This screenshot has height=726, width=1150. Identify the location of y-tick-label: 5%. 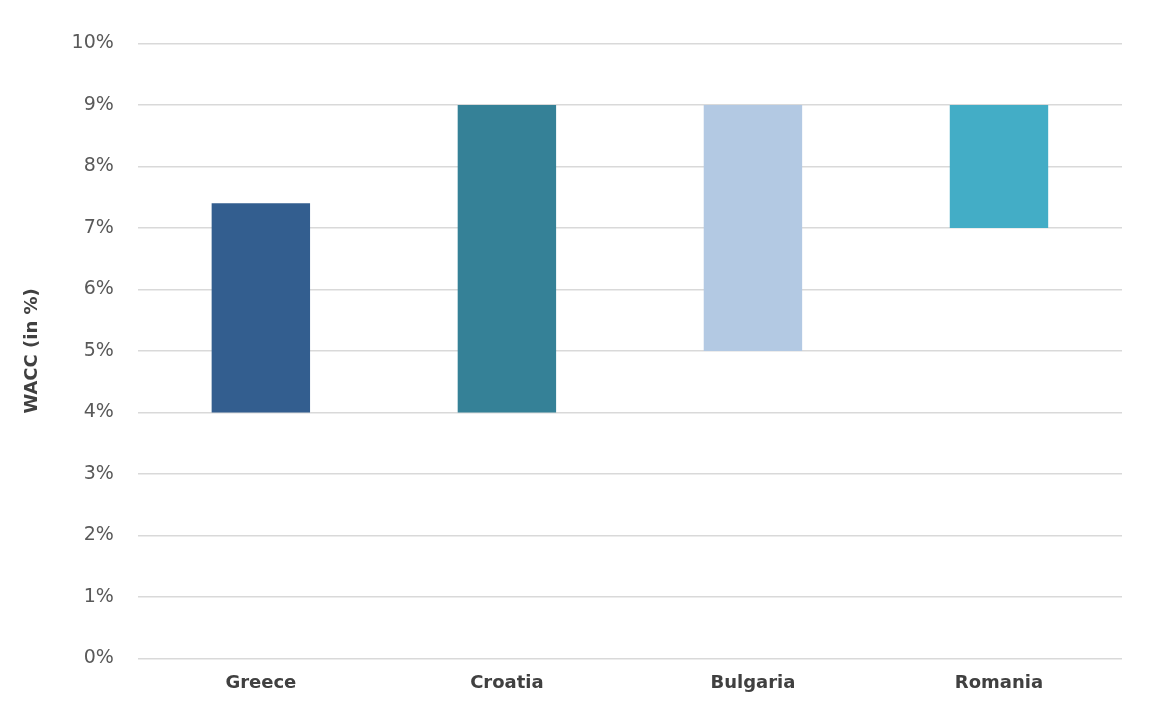
(98, 348).